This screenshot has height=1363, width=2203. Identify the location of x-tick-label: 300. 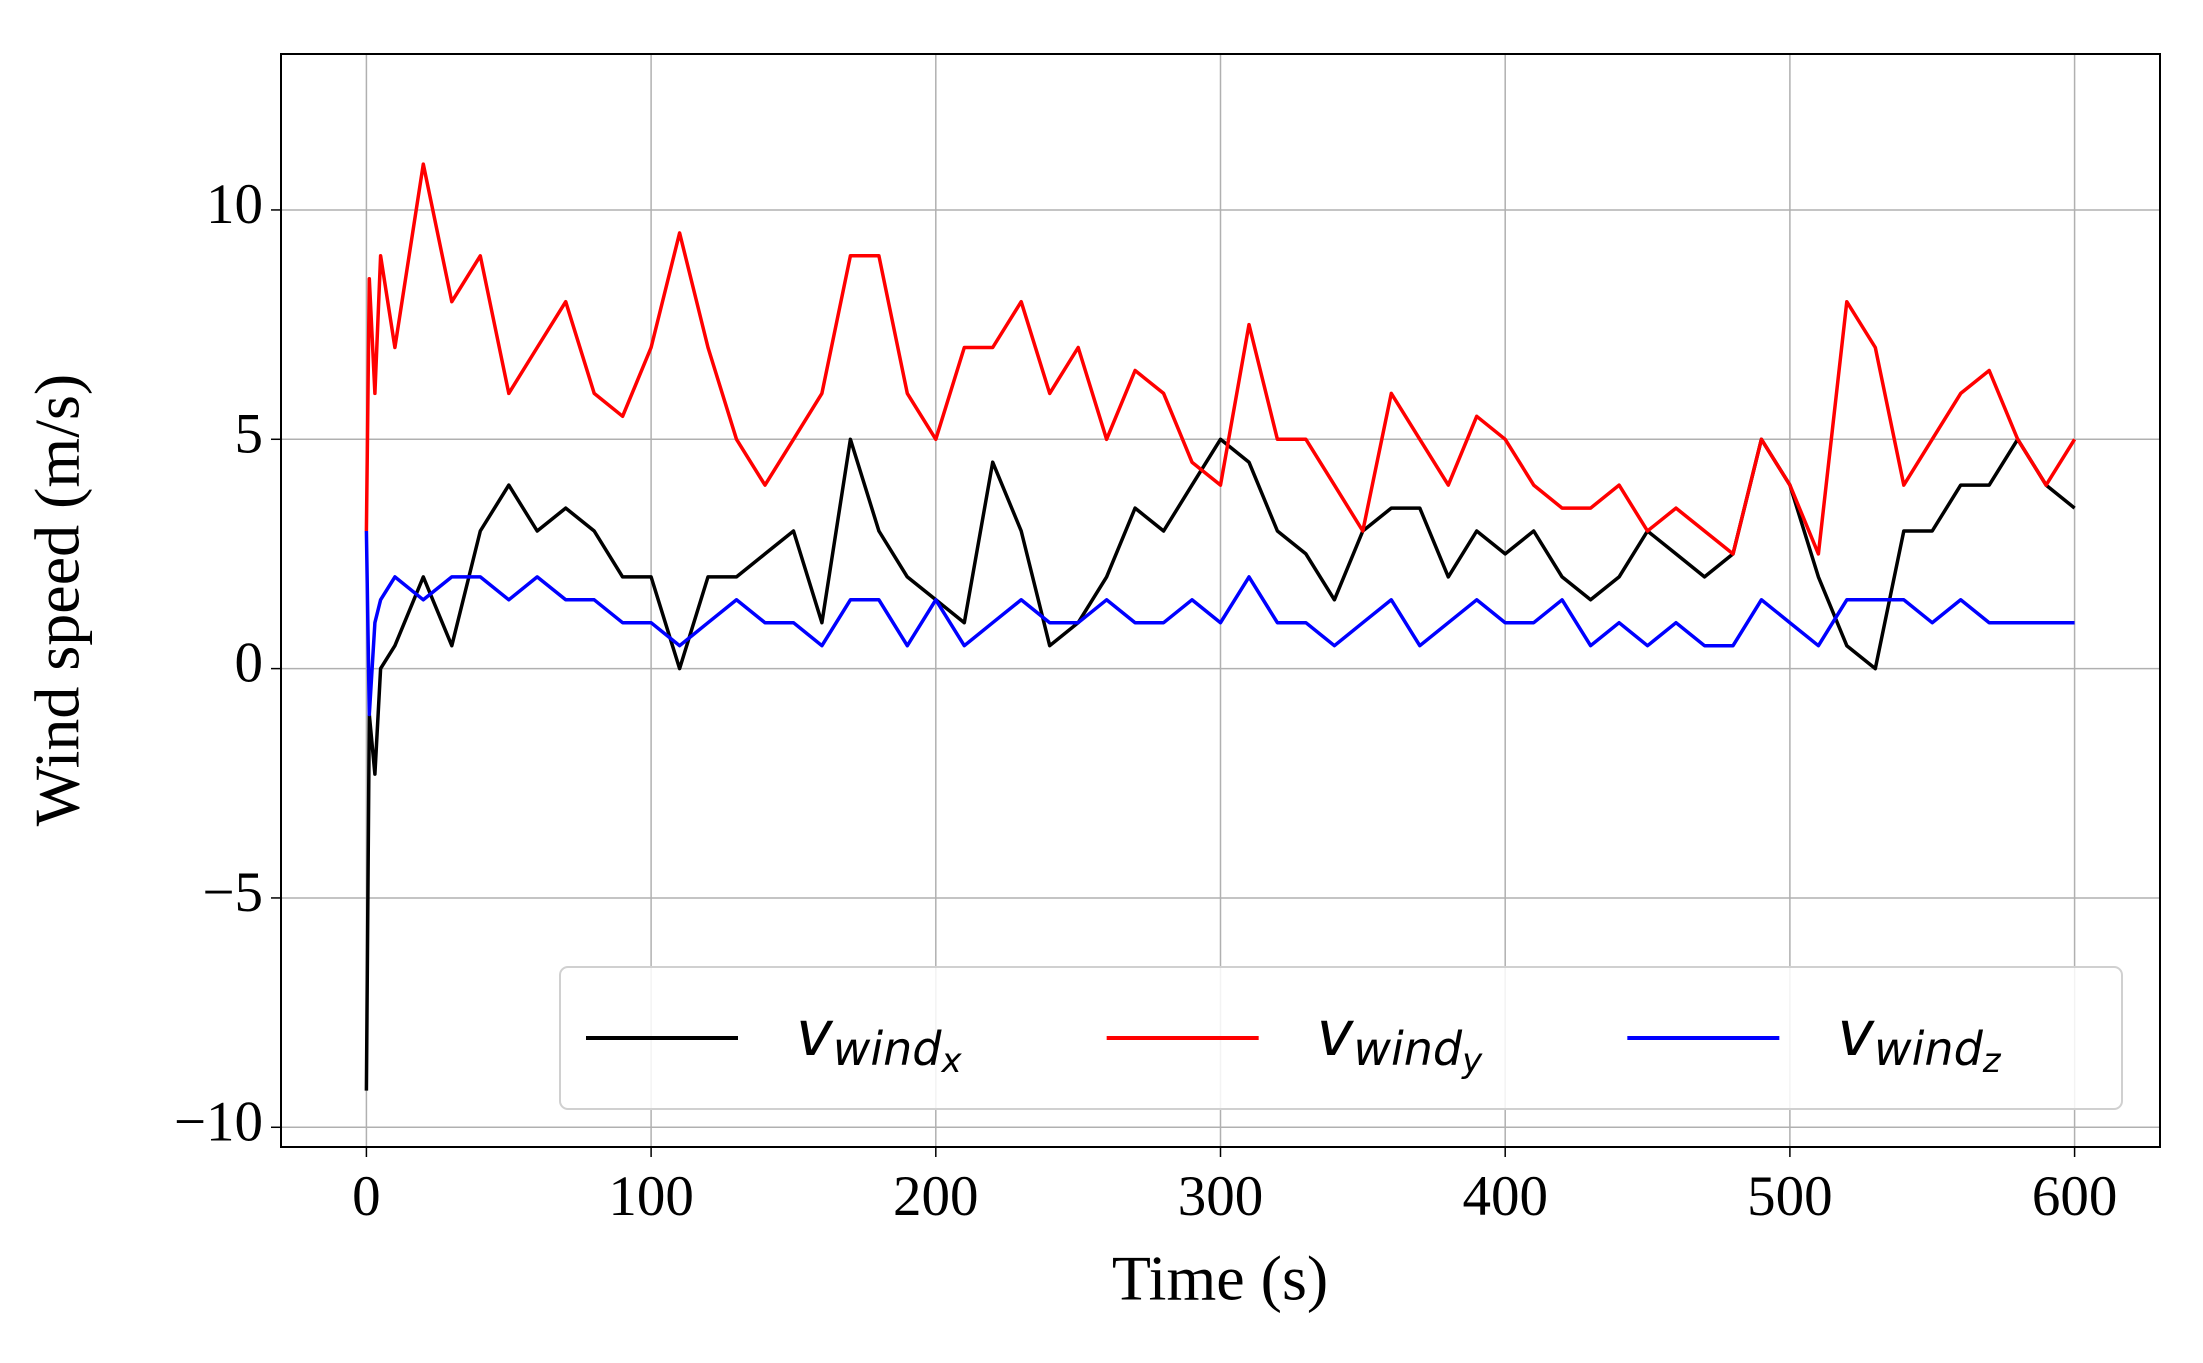
(1221, 1196).